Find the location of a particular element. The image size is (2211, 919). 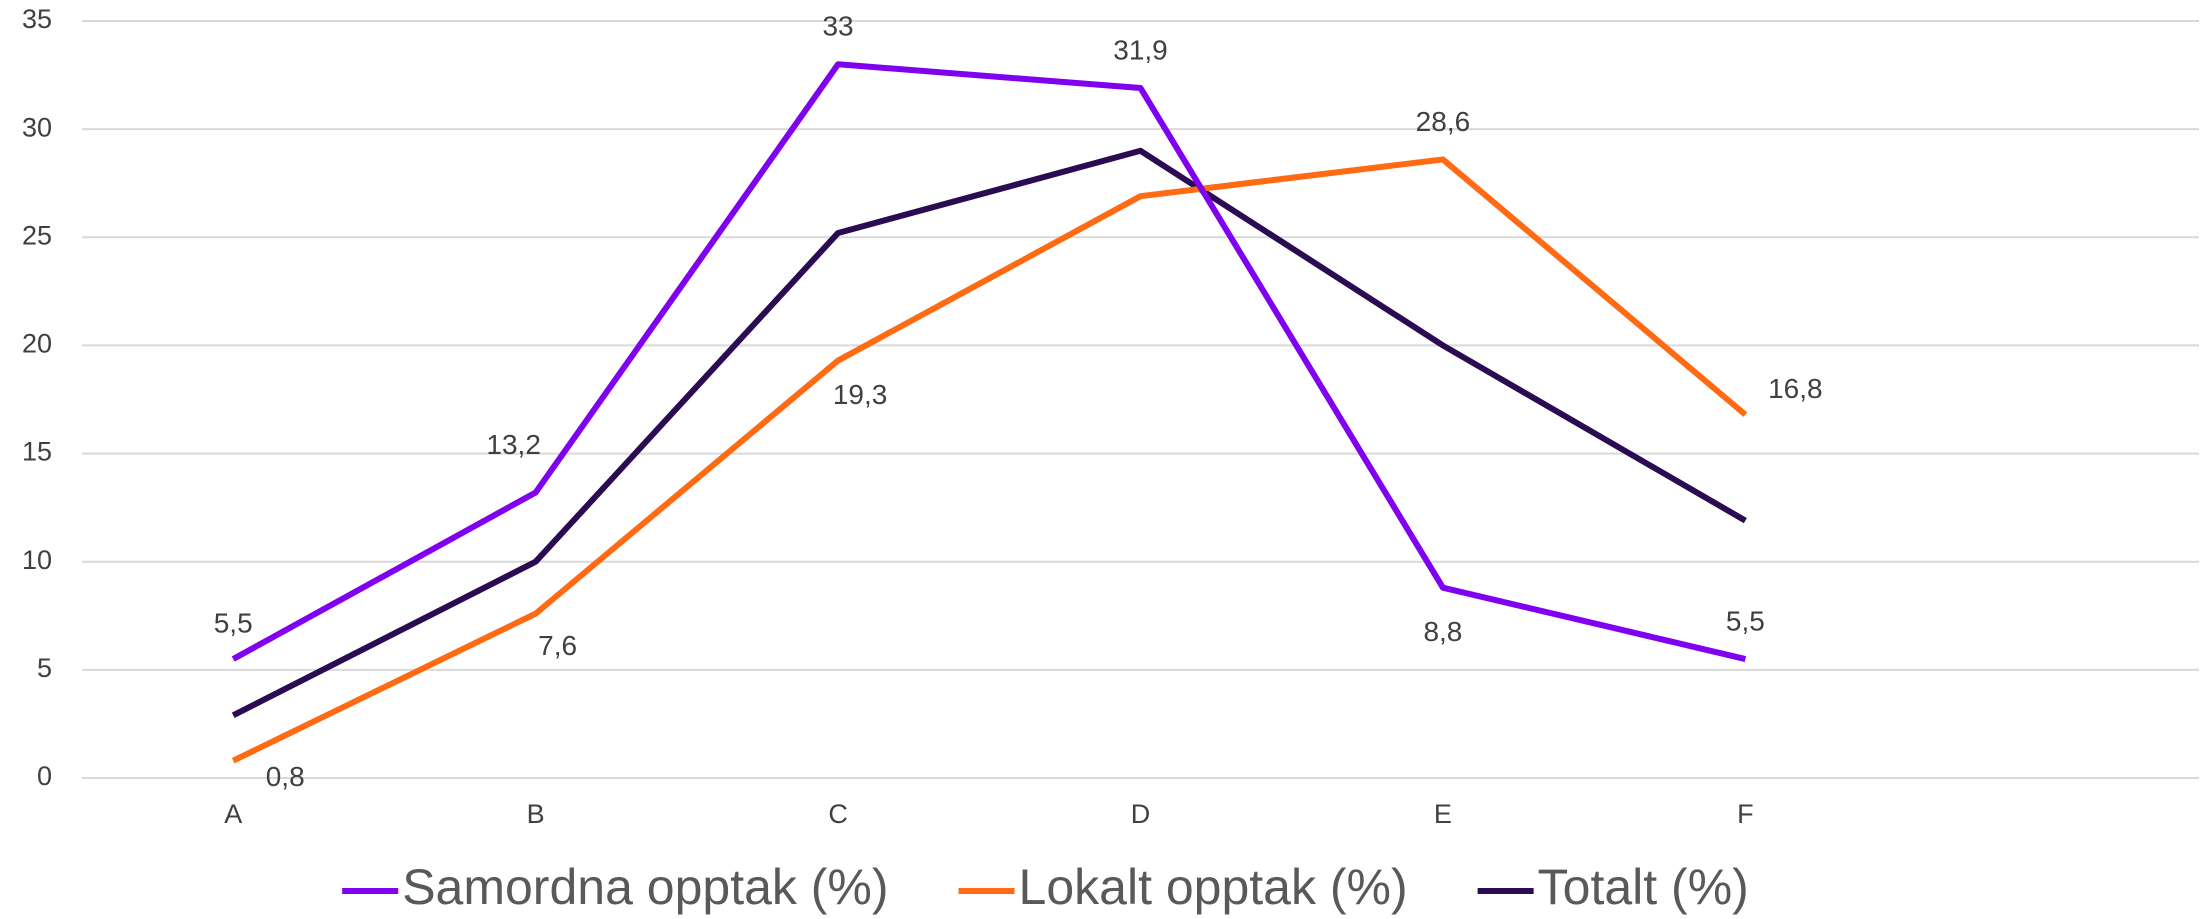

y-tick-label: 5 is located at coordinates (44, 668).